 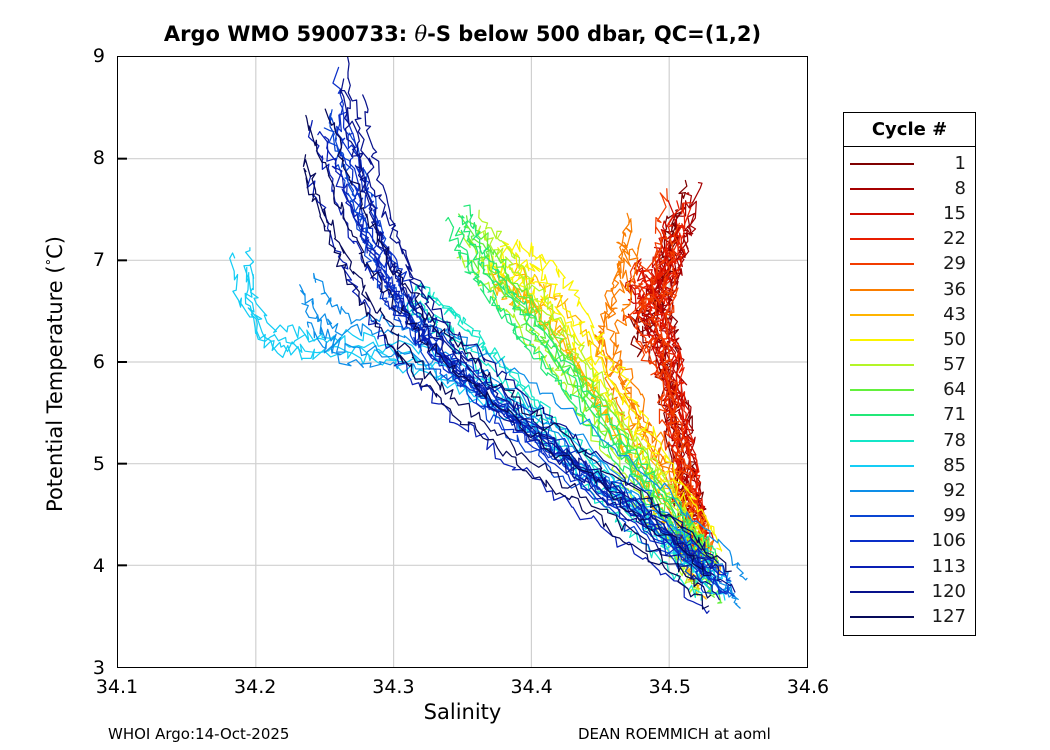 What do you see at coordinates (669, 687) in the screenshot?
I see `x-tick-label: 34.5` at bounding box center [669, 687].